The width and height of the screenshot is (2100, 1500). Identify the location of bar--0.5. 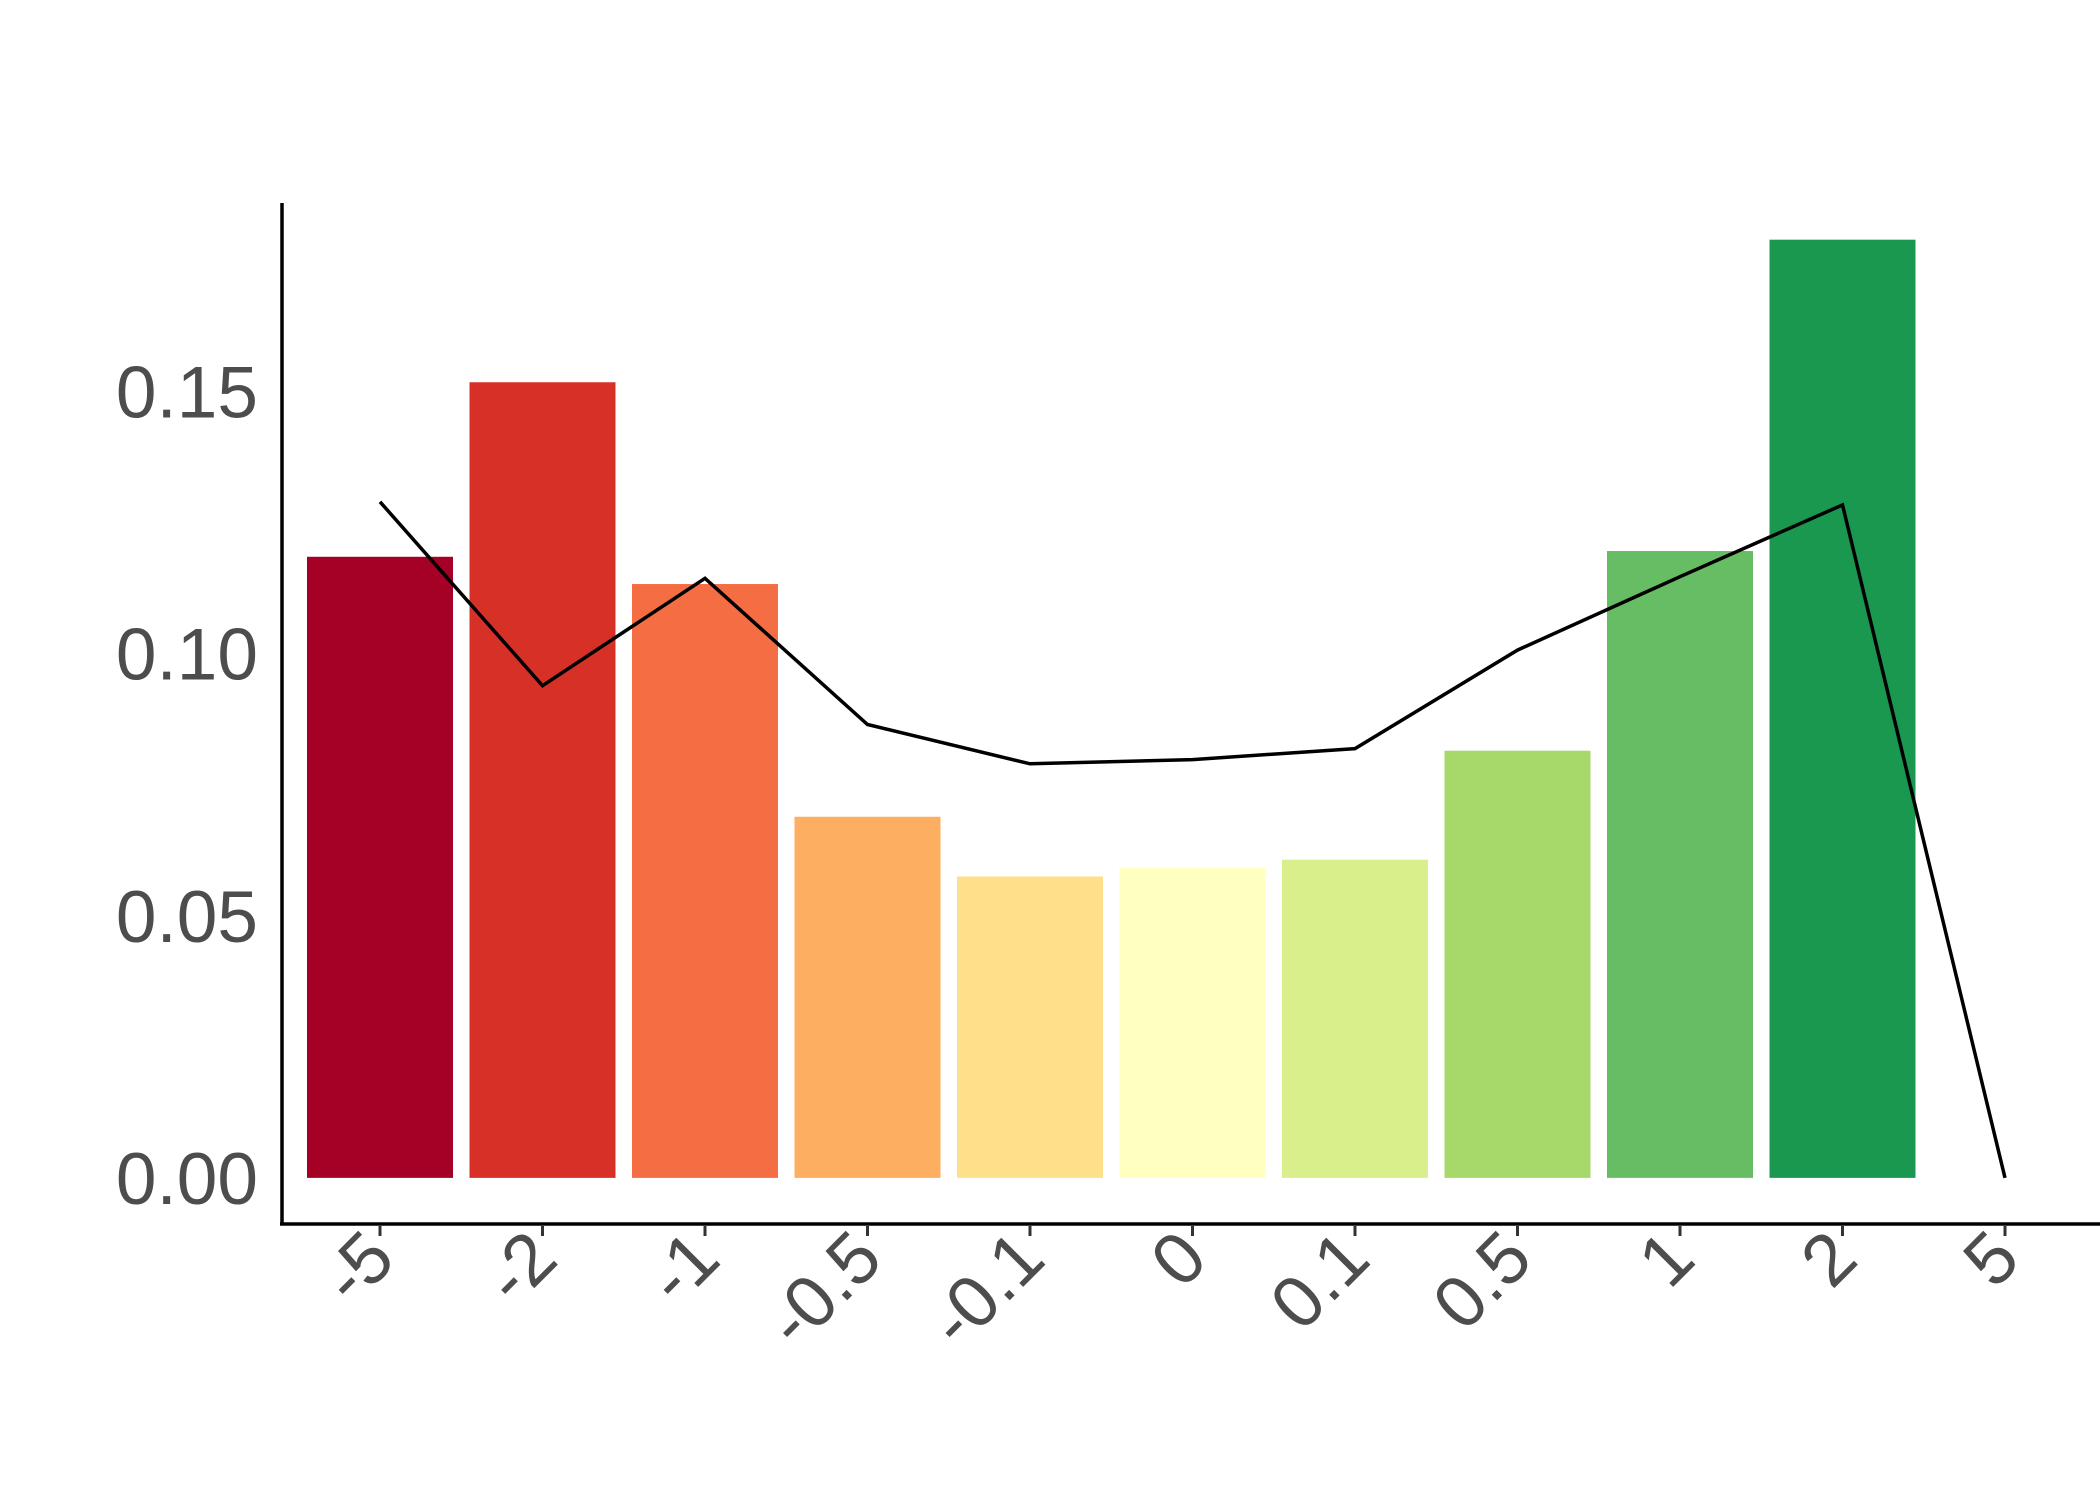
(867, 997).